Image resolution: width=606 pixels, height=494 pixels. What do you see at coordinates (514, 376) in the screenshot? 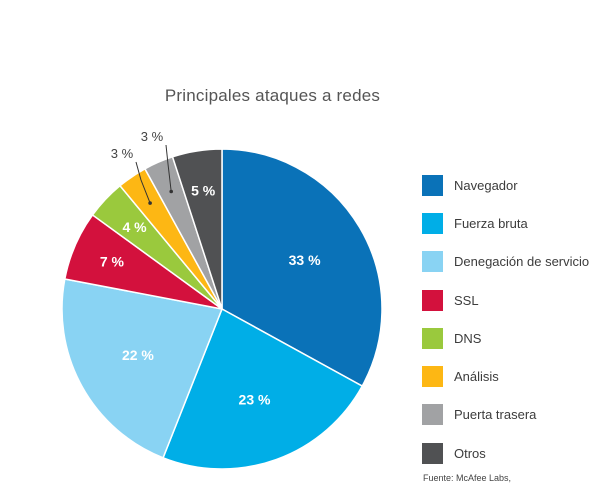
I see `legend-item-analisis: Análisis` at bounding box center [514, 376].